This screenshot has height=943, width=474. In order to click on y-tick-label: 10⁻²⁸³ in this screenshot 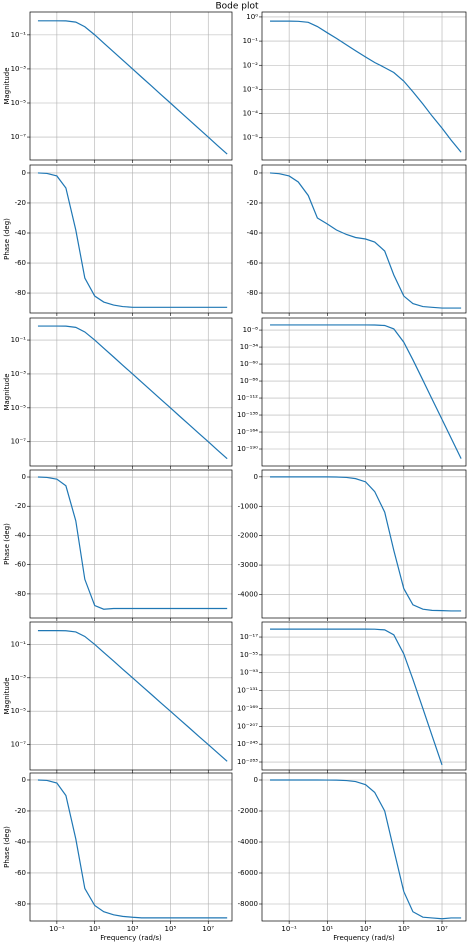, I will do `click(247, 762)`.